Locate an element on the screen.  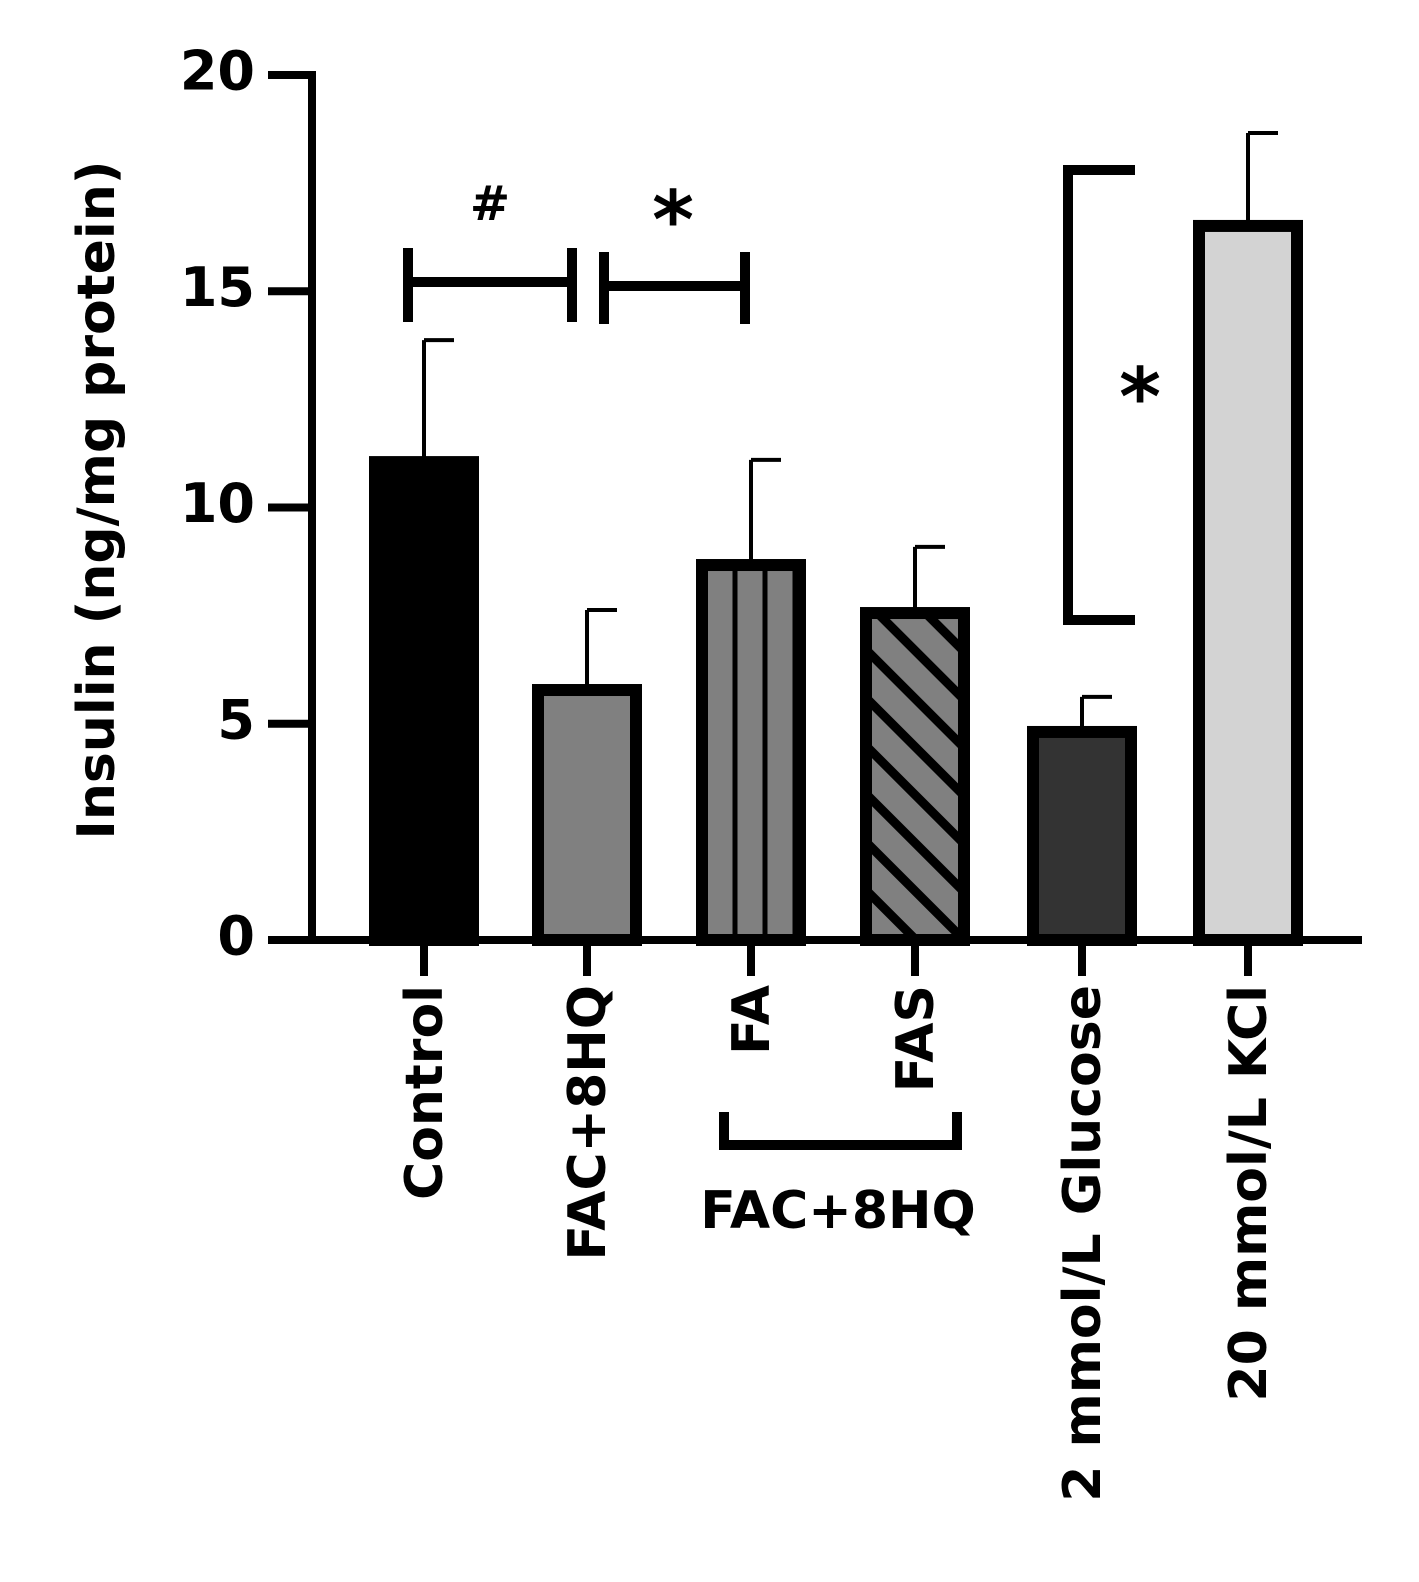
group-bracket is located at coordinates (840, 1131).